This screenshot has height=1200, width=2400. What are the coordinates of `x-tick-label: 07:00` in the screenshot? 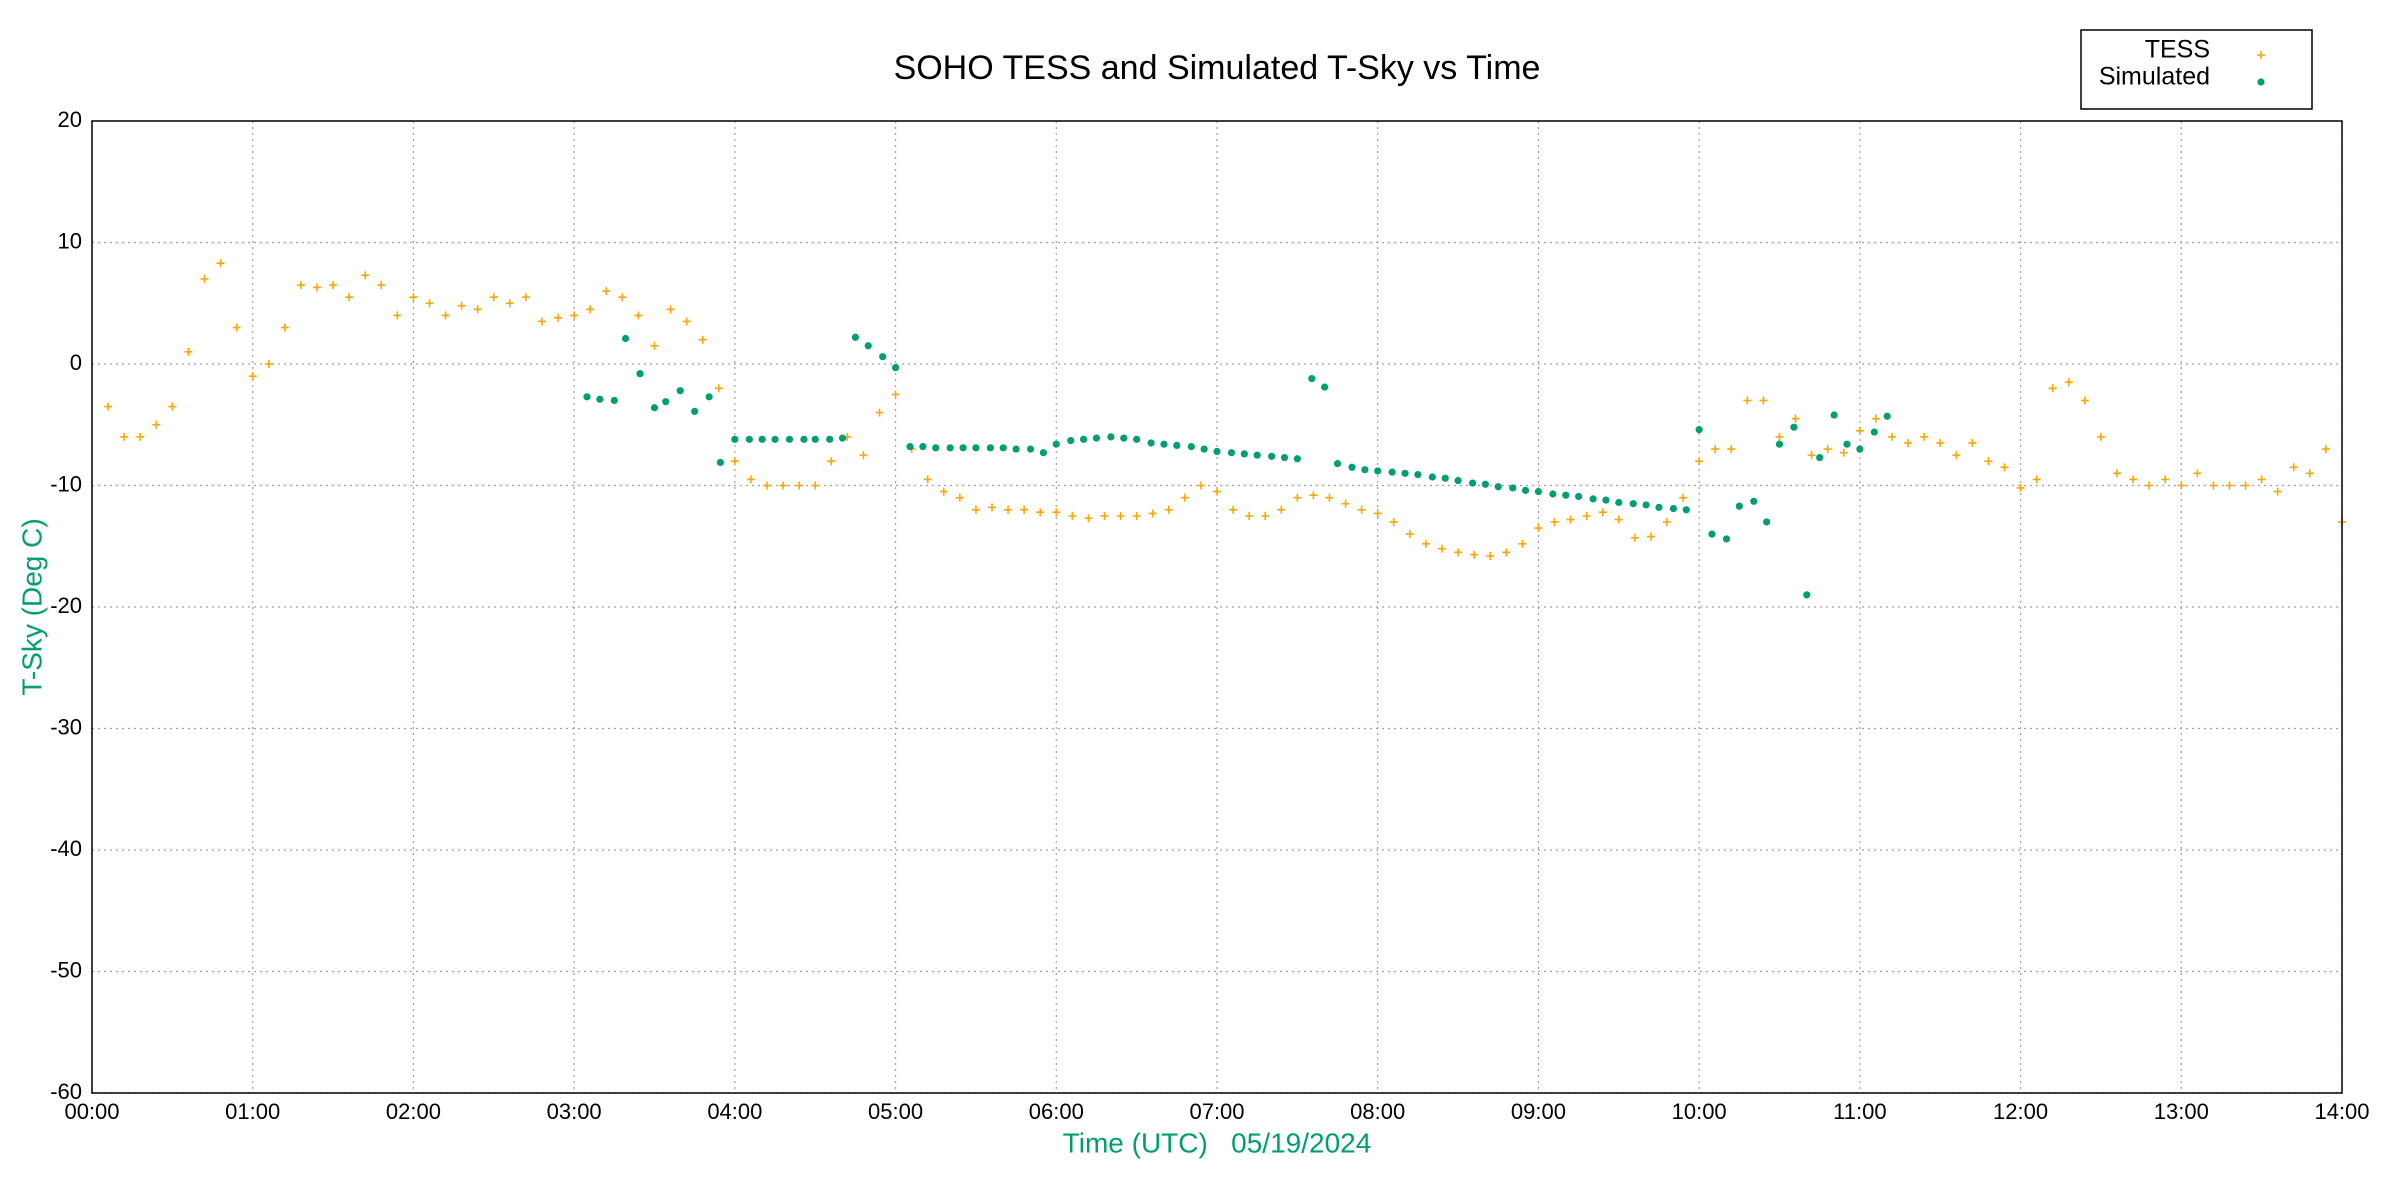 It's located at (1216, 1111).